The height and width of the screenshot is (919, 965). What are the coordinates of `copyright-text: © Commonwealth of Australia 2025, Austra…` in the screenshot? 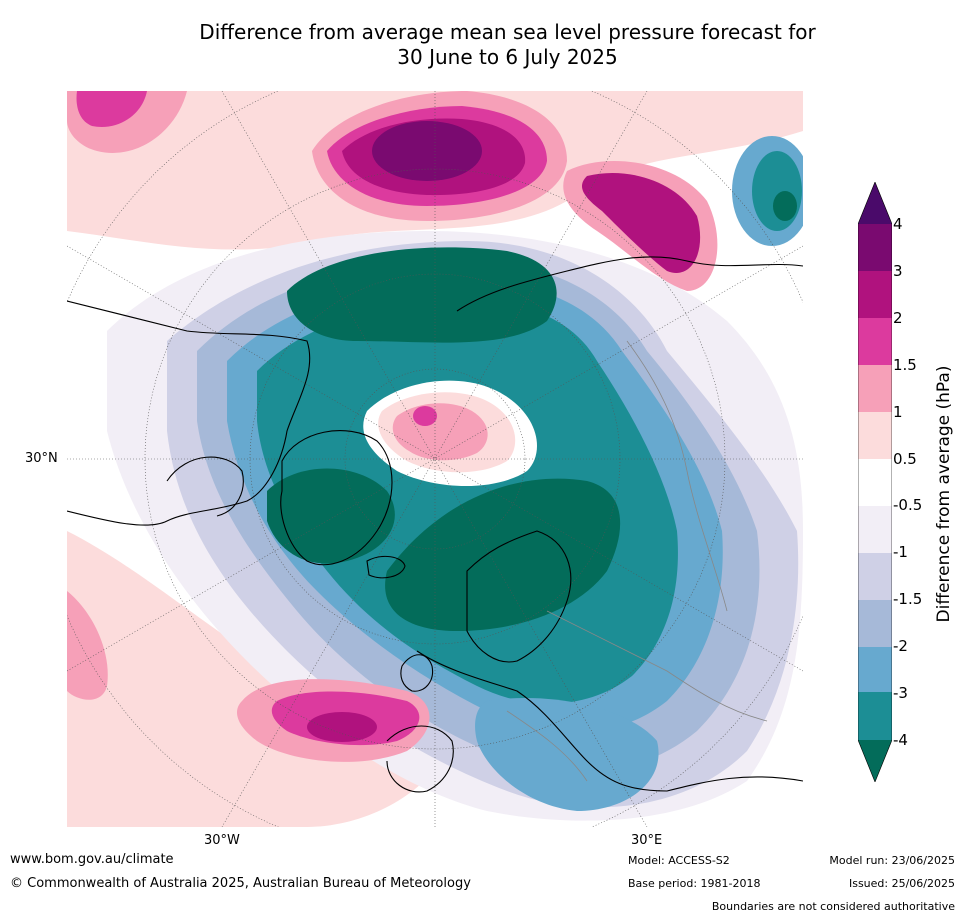 It's located at (240, 883).